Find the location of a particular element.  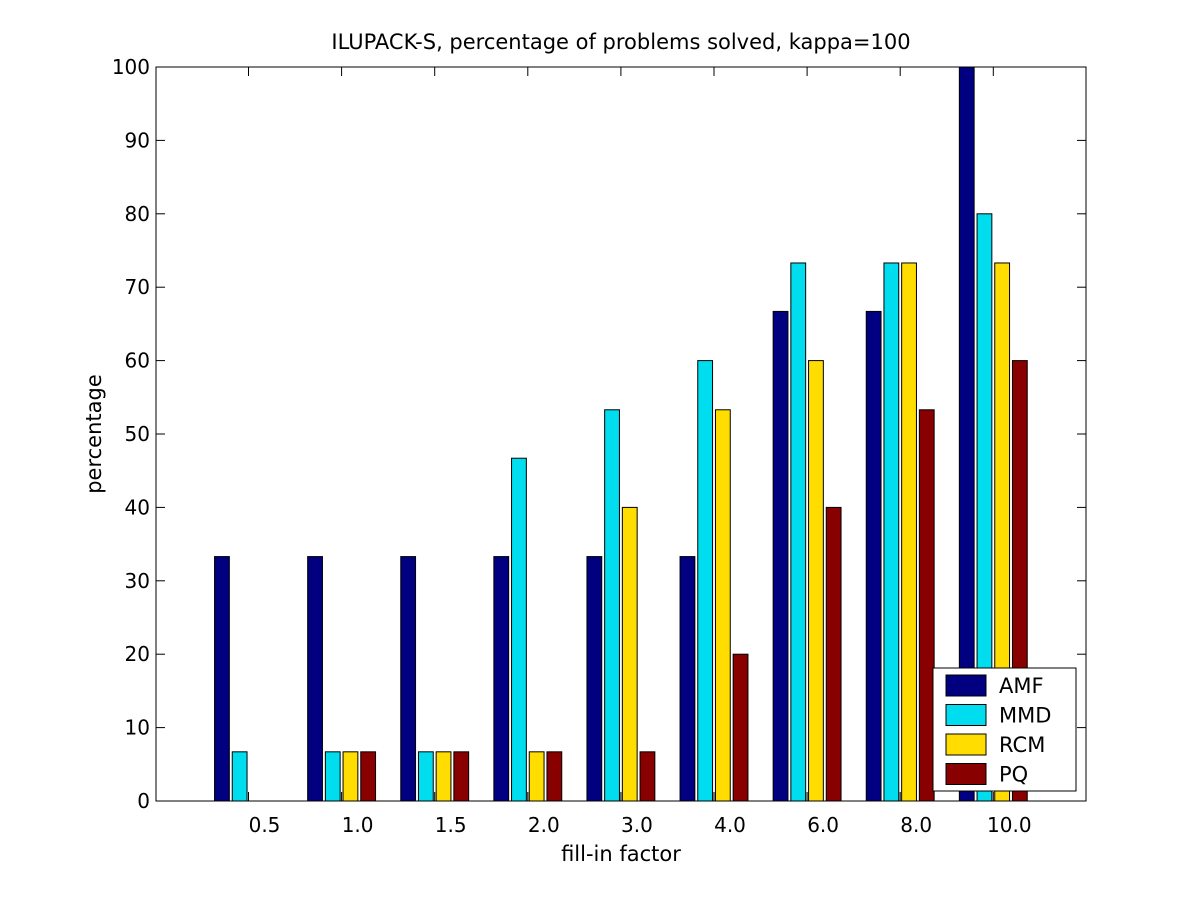

bar-mmd-1.0 is located at coordinates (332, 776).